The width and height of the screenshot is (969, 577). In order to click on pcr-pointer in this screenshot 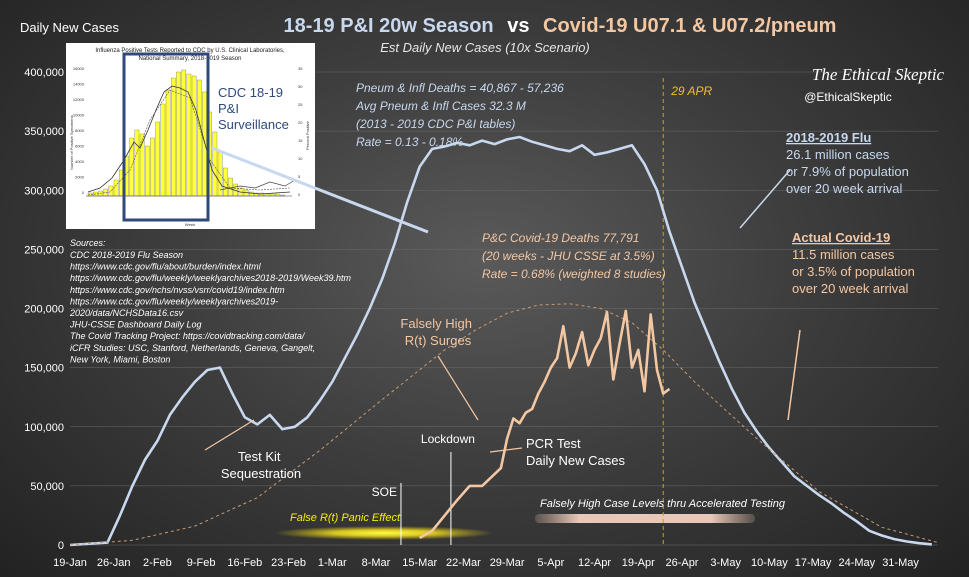, I will do `click(506, 450)`.